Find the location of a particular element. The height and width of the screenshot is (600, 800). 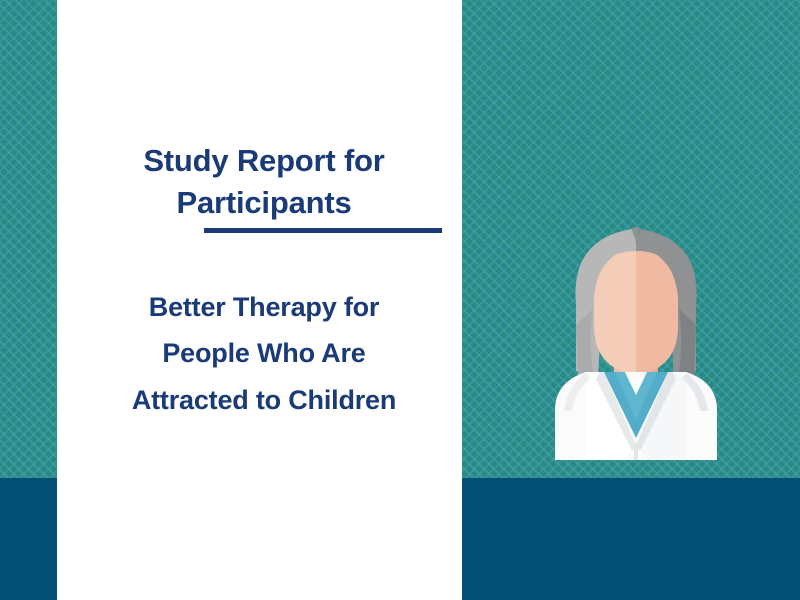

hair-front-group is located at coordinates (636, 302).